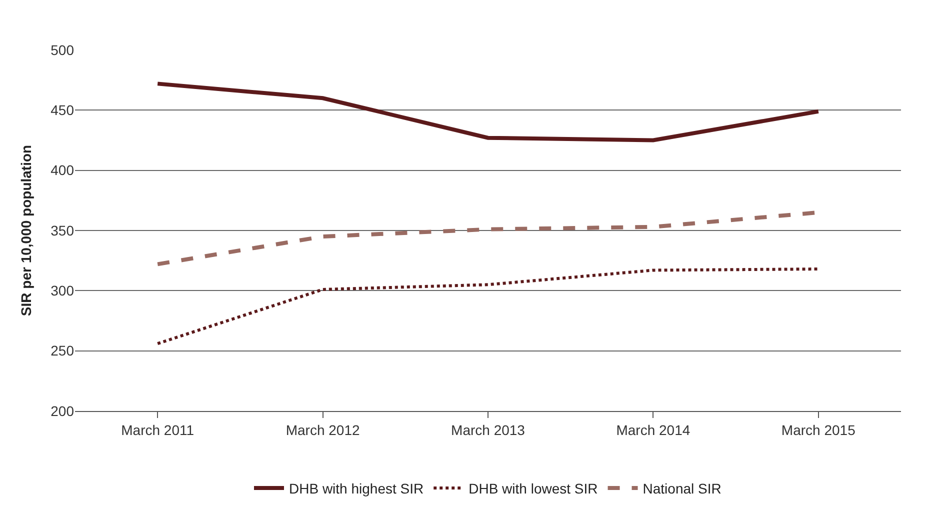 Image resolution: width=941 pixels, height=516 pixels. I want to click on y-tick-label: 200, so click(62, 410).